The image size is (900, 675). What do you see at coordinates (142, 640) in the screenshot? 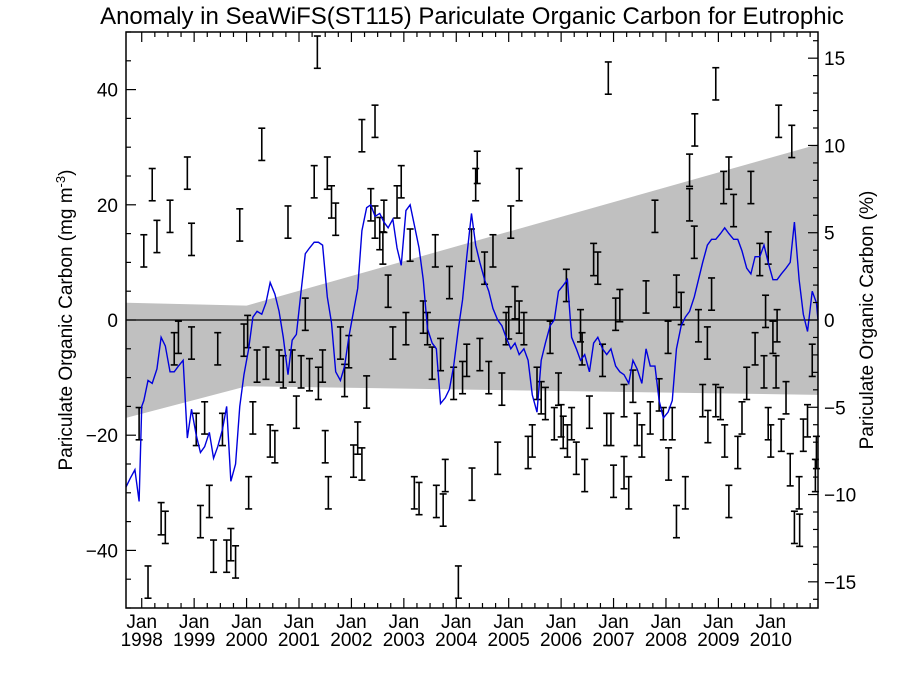
I see `x-tick-year-label: 1998` at bounding box center [142, 640].